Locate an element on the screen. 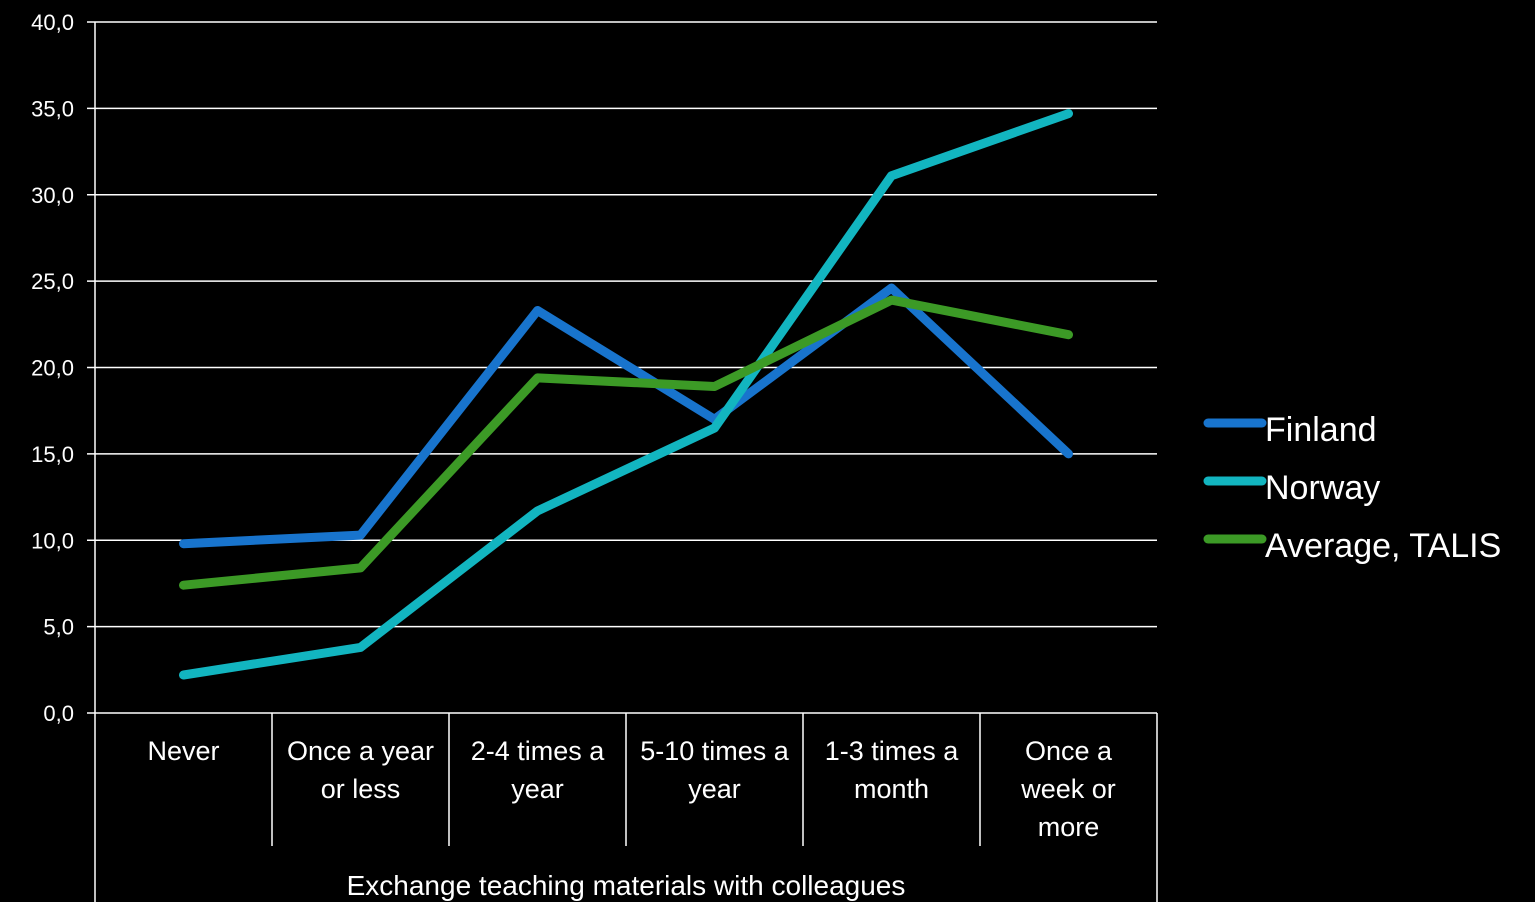 This screenshot has width=1535, height=902. y-axis-ticks: 0,0 5,0 10,0 15,0 20,0 25,0 30,0 35,0 40,0 is located at coordinates (52, 368).